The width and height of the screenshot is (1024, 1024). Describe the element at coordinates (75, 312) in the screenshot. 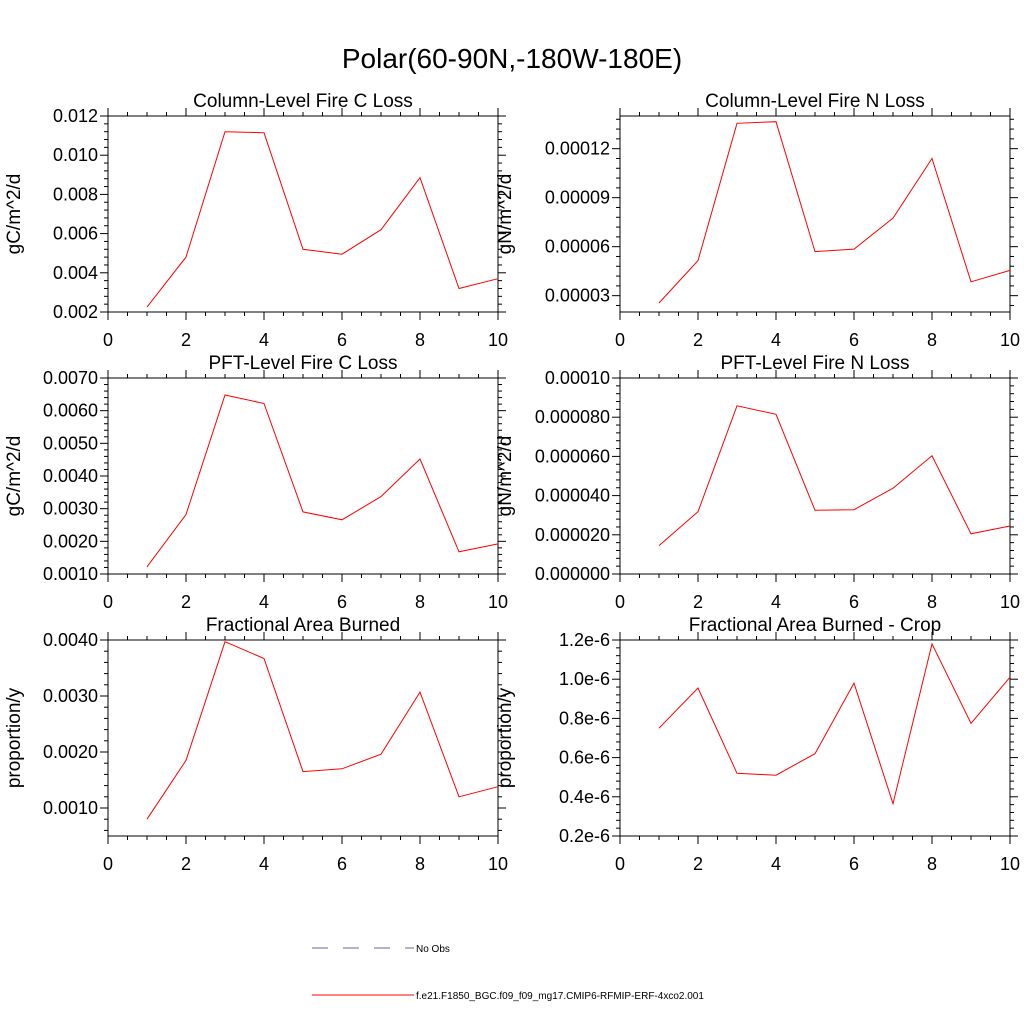

I see `y-tick-label: 0.002` at that location.